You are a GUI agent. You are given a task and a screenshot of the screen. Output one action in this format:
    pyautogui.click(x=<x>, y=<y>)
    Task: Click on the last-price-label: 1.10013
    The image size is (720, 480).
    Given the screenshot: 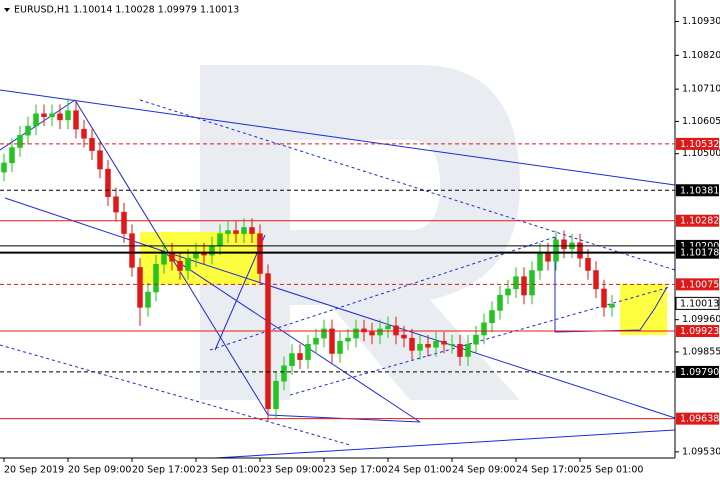 What is the action you would take?
    pyautogui.click(x=699, y=303)
    